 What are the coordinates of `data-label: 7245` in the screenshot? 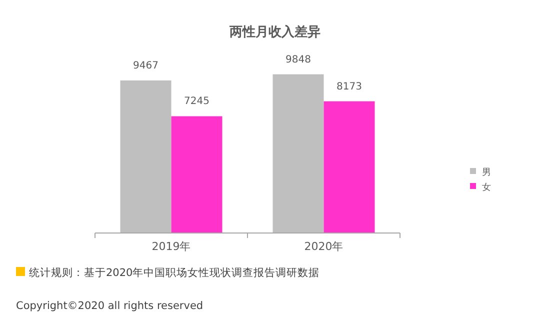 It's located at (197, 102).